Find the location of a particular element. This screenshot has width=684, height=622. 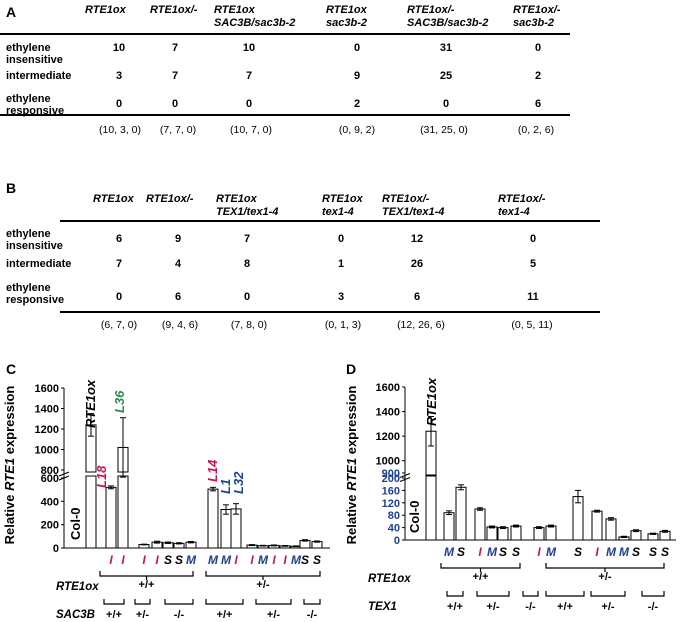

bar-label: L14 is located at coordinates (212, 470).